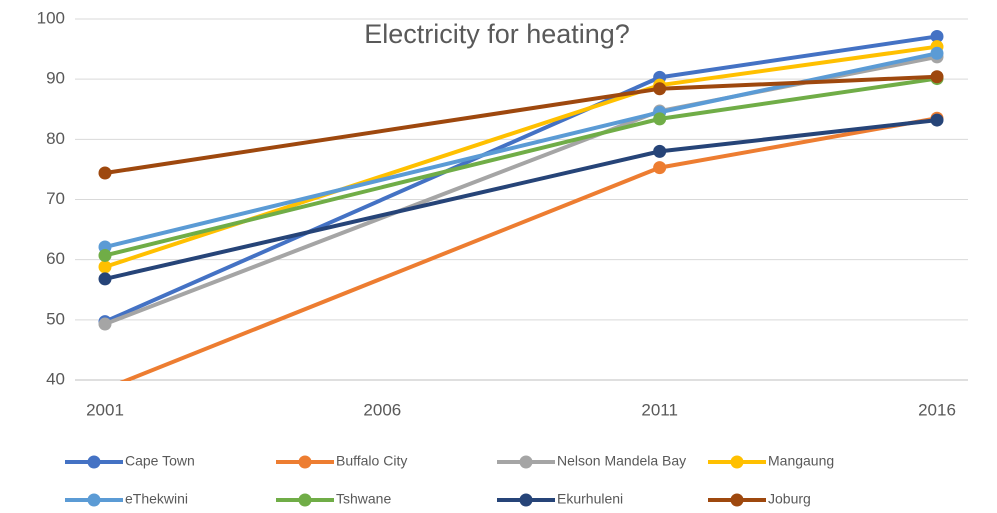 Image resolution: width=997 pixels, height=513 pixels. Describe the element at coordinates (621, 461) in the screenshot. I see `legend-label: Nelson Mandela Bay` at that location.